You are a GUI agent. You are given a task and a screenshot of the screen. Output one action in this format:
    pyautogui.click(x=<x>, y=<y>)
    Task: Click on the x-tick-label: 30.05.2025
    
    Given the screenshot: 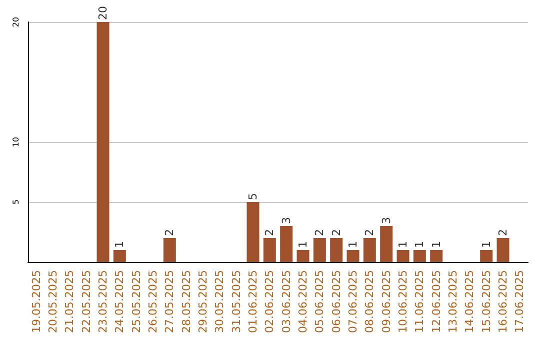 What is the action you would take?
    pyautogui.click(x=219, y=301)
    